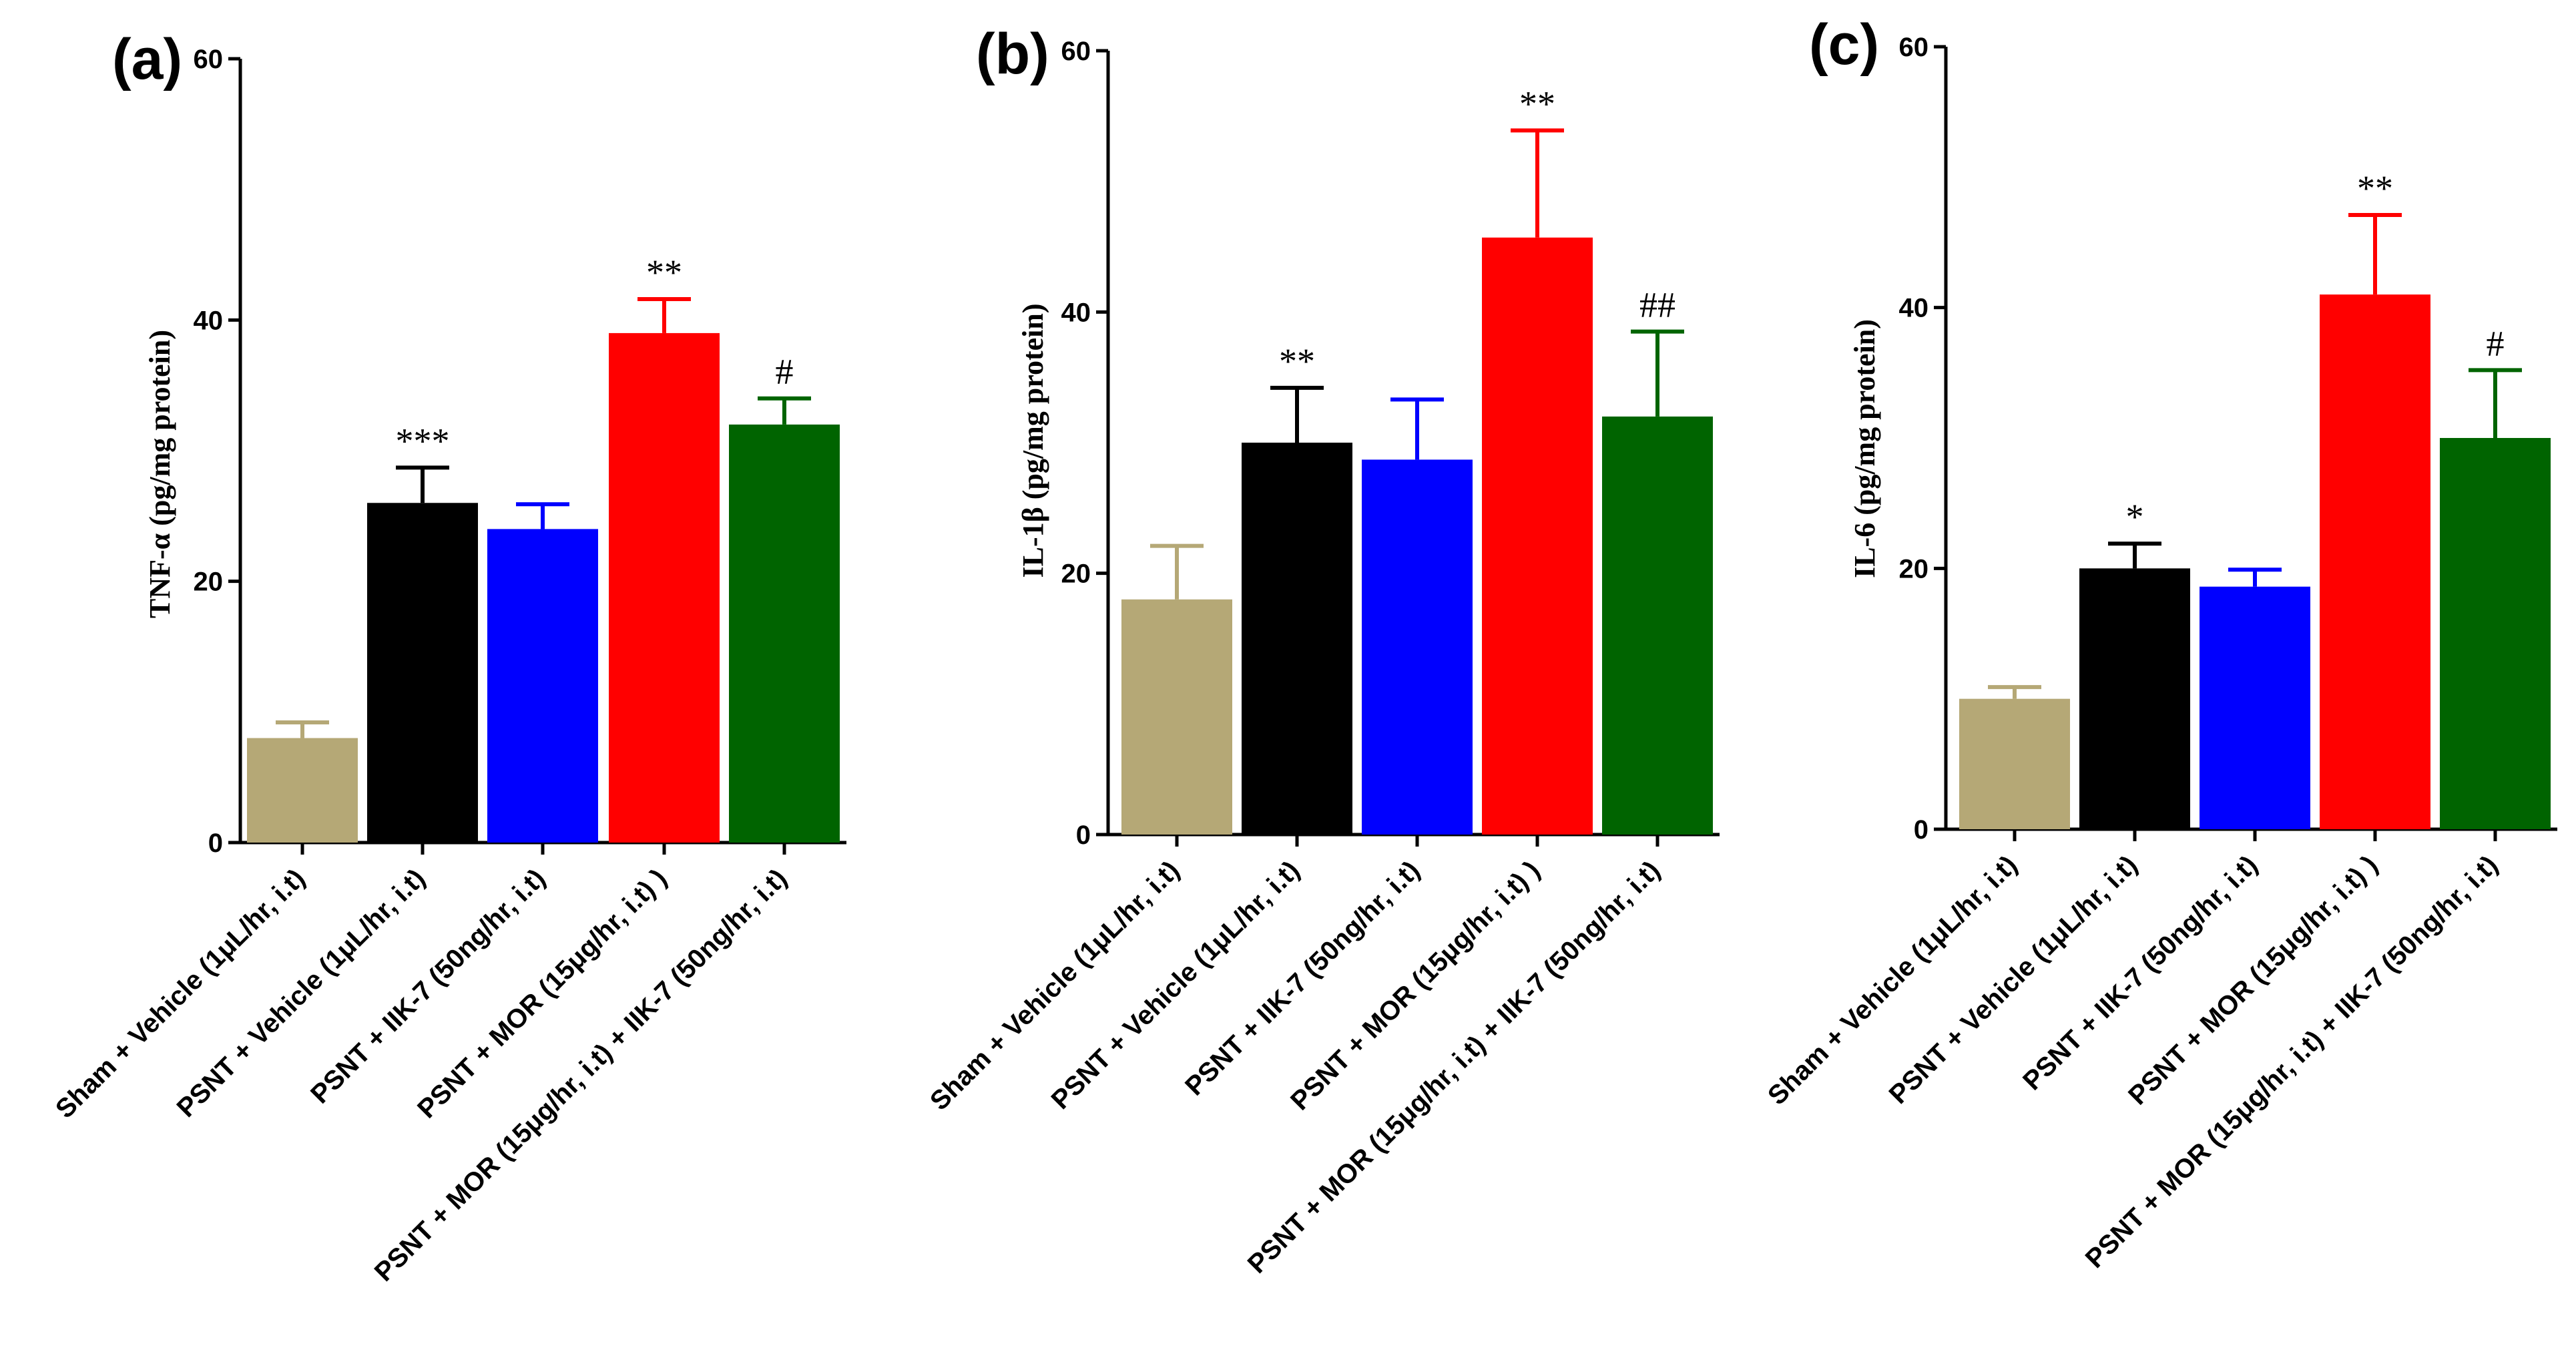 This screenshot has height=1362, width=2576. Describe the element at coordinates (147, 59) in the screenshot. I see `panel-label-a: (a)` at that location.